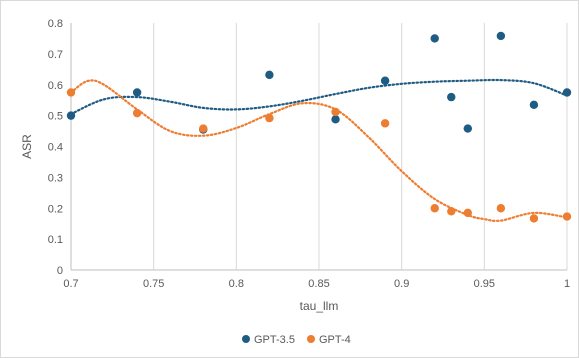 This screenshot has height=358, width=579. I want to click on x-tick-label: 0.9, so click(401, 284).